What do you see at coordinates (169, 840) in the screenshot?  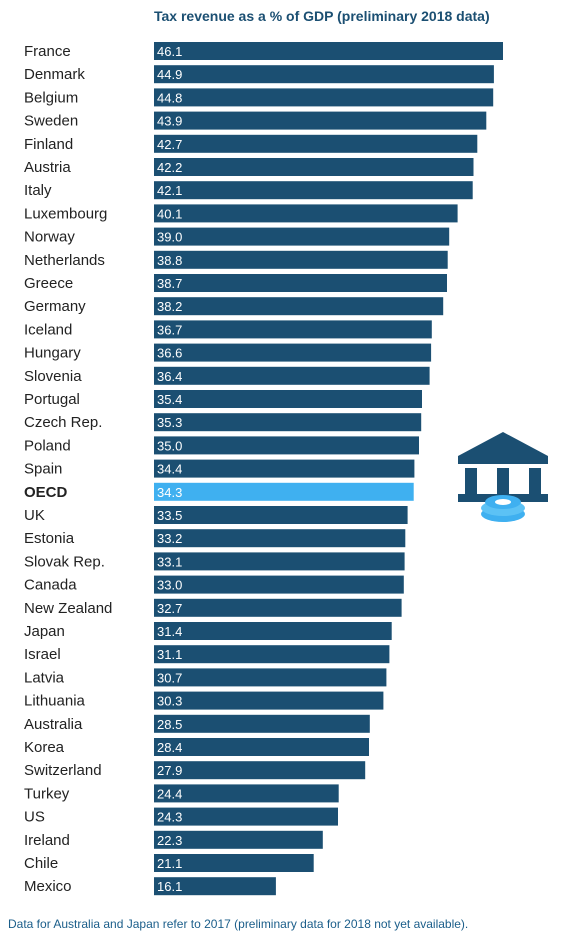 I see `bar-value-label: 22.3` at bounding box center [169, 840].